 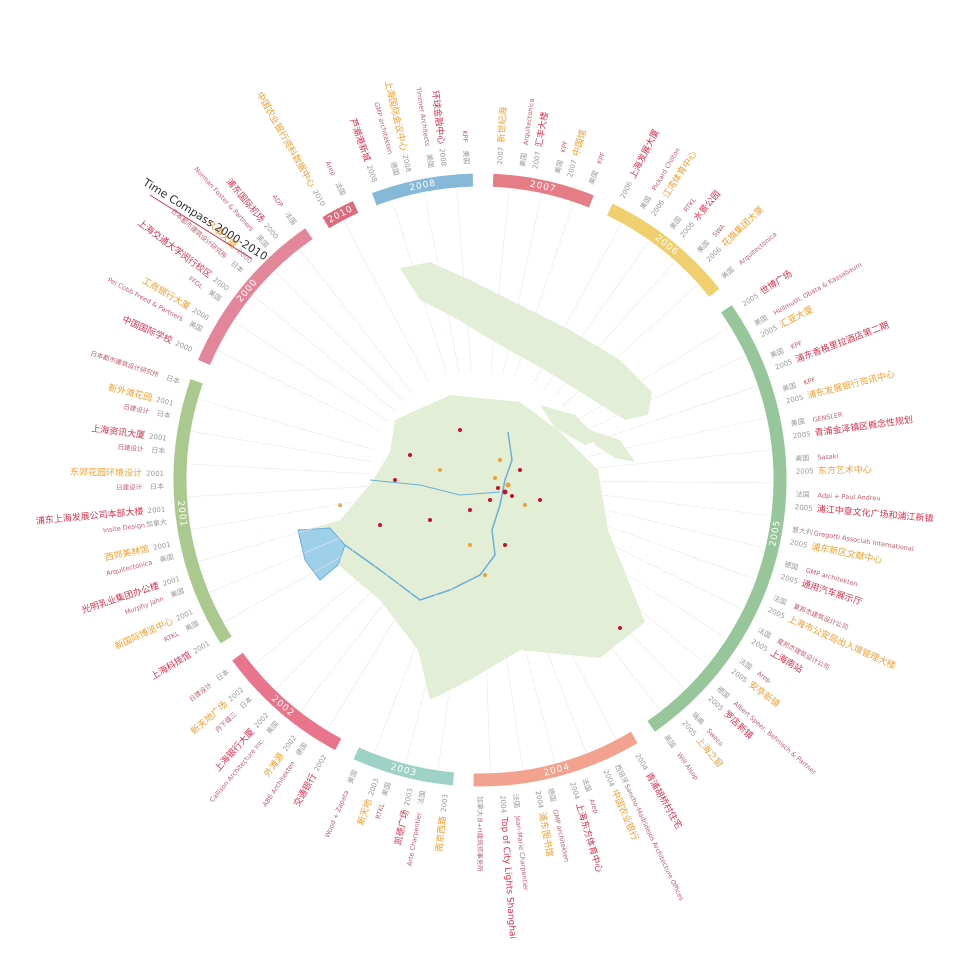 What do you see at coordinates (305, 789) in the screenshot?
I see `entry-name: 交通银行` at bounding box center [305, 789].